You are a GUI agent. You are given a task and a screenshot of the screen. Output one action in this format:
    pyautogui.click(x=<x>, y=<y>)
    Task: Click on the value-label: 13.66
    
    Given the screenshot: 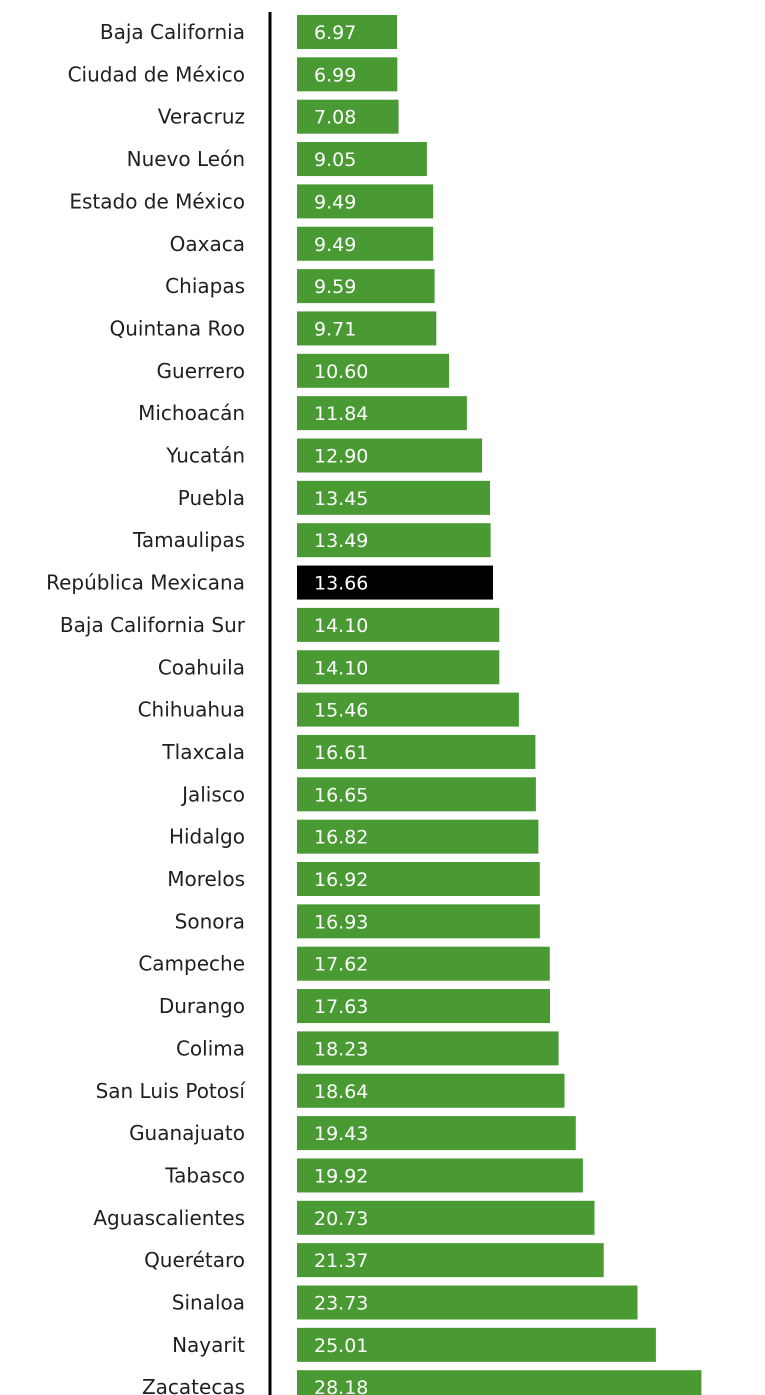 What is the action you would take?
    pyautogui.click(x=341, y=584)
    